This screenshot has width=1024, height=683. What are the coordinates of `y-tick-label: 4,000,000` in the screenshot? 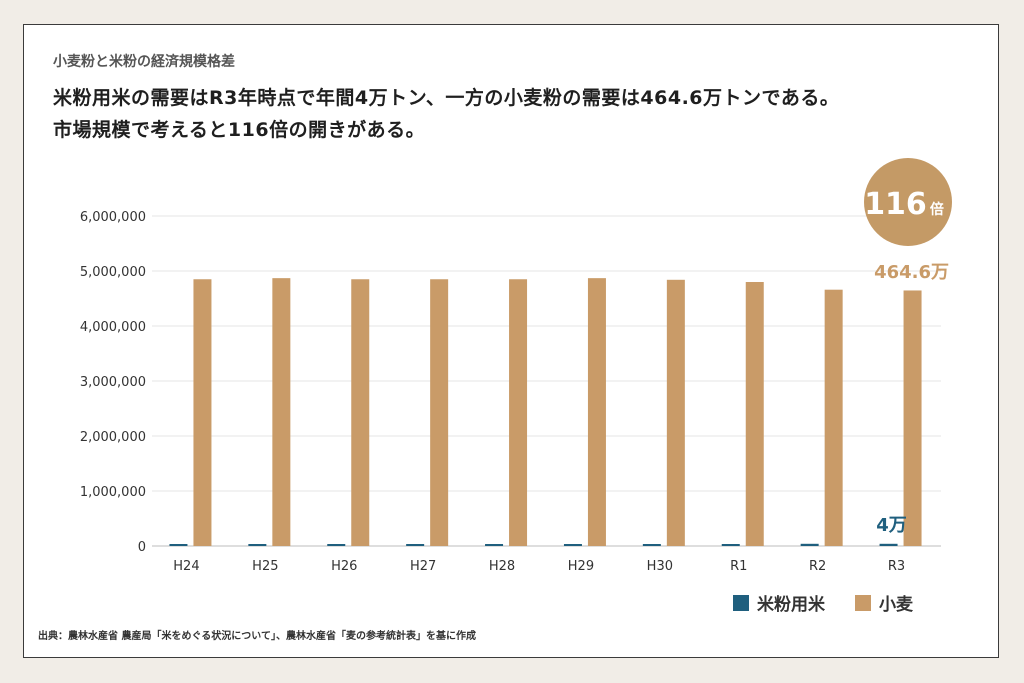 It's located at (113, 327).